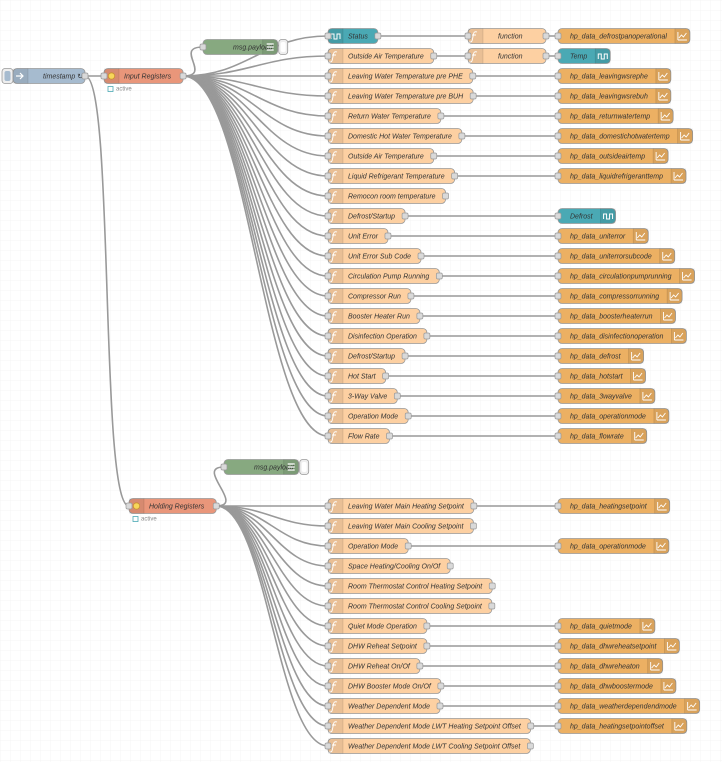 Image resolution: width=722 pixels, height=762 pixels. Describe the element at coordinates (410, 606) in the screenshot. I see `function-node: Room Thermostat Control Cooling Setpoint` at that location.